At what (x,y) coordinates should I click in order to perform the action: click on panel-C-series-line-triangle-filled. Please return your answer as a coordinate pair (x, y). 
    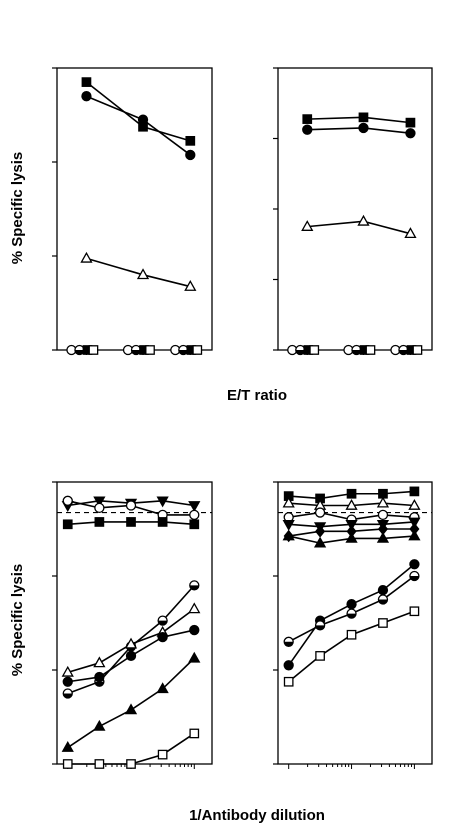
    Looking at the image, I should click on (131, 703).